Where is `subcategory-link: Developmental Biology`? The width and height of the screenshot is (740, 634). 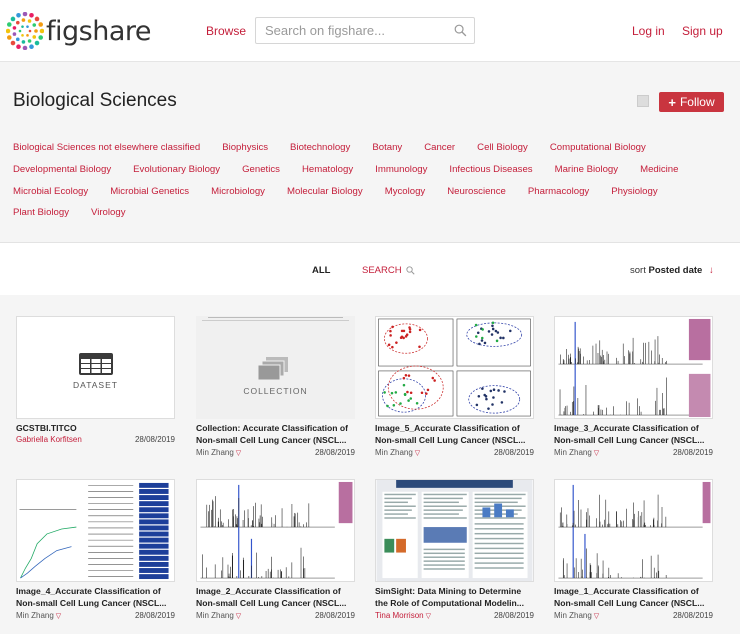 subcategory-link: Developmental Biology is located at coordinates (62, 170).